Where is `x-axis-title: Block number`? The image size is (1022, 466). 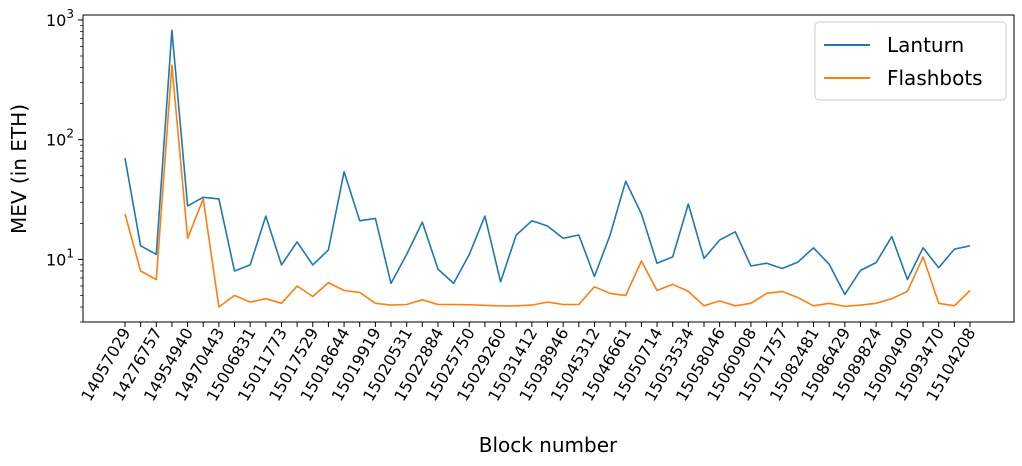 x-axis-title: Block number is located at coordinates (548, 445).